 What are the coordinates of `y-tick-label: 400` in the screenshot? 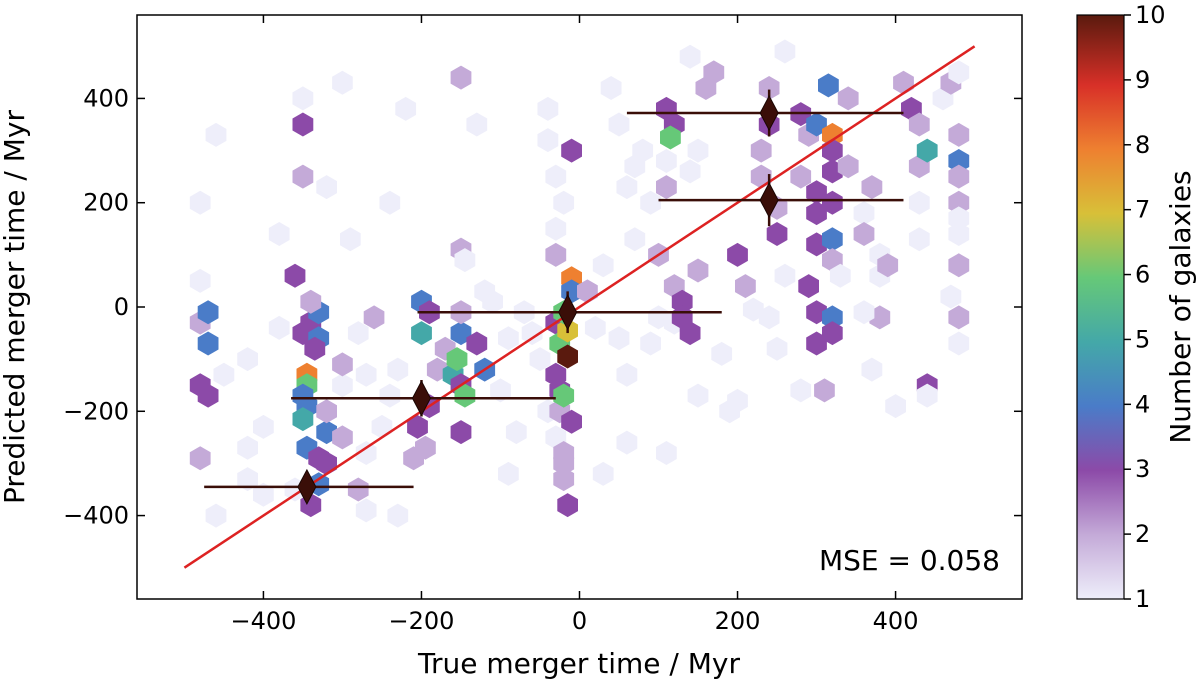 It's located at (106, 98).